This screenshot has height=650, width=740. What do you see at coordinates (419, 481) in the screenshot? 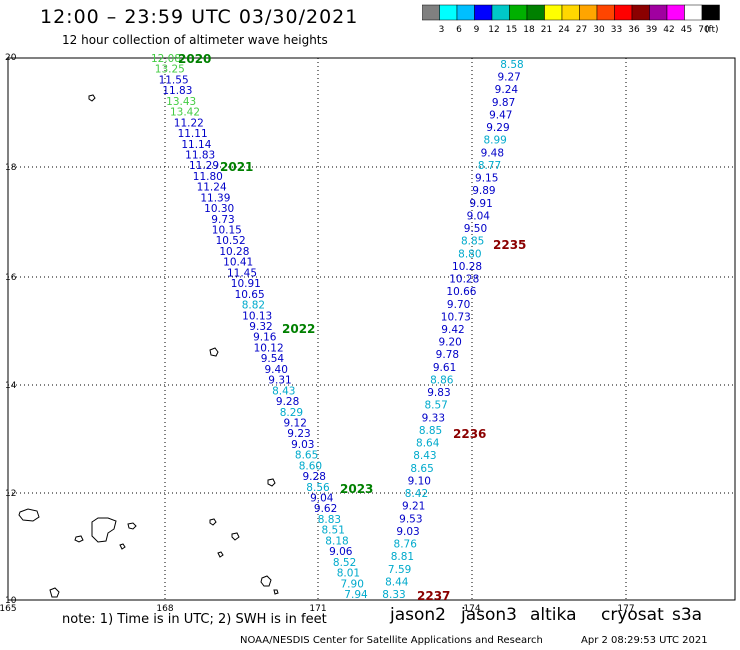
I see `swh-value-east: 9.10` at bounding box center [419, 481].